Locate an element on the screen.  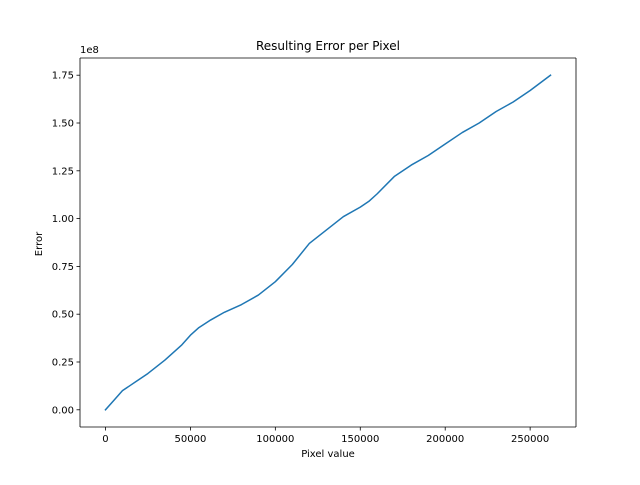
x-tick-label: 0 is located at coordinates (105, 439).